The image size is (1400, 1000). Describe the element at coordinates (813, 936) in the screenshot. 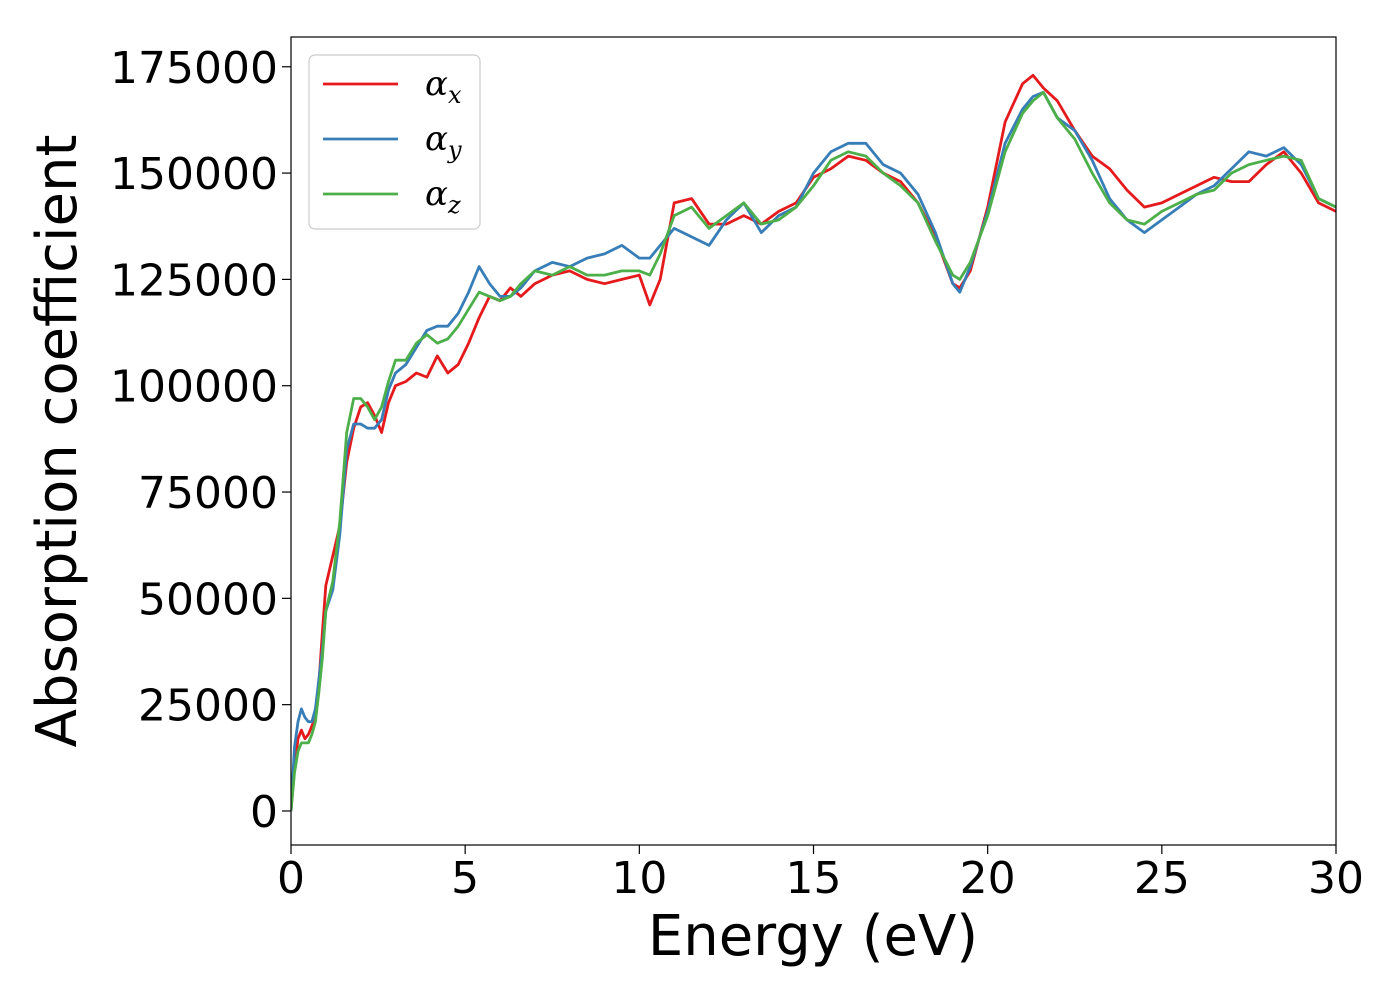

I see `x-axis-label: Energy (eV)` at that location.